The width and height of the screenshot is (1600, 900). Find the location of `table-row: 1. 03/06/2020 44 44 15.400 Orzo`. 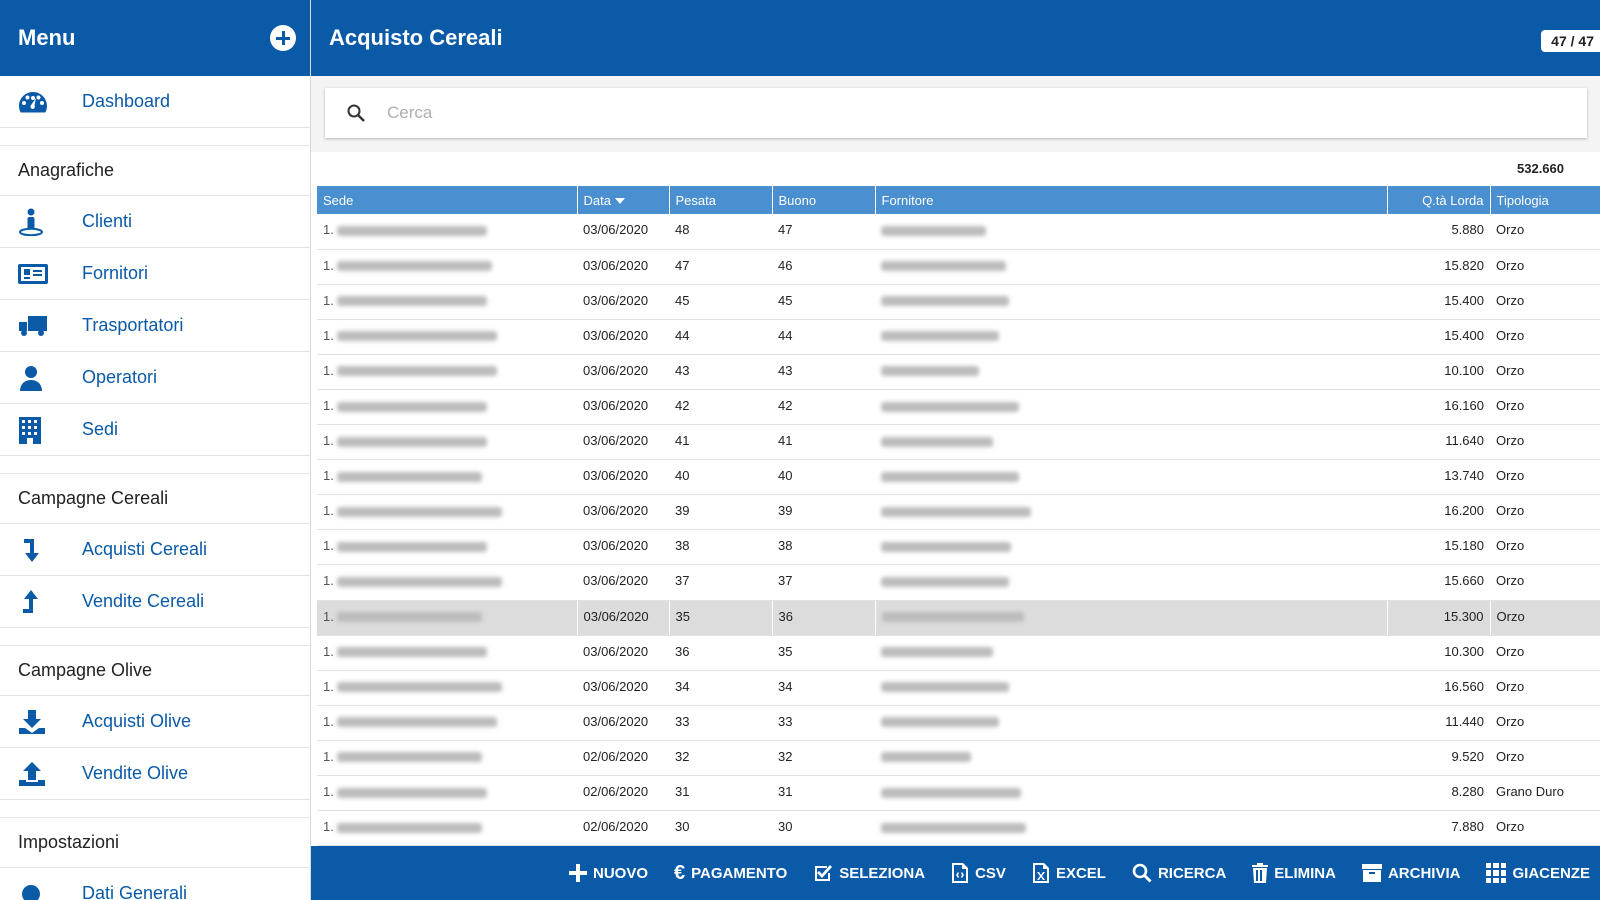

table-row: 1. 03/06/2020 44 44 15.400 Orzo is located at coordinates (958, 337).